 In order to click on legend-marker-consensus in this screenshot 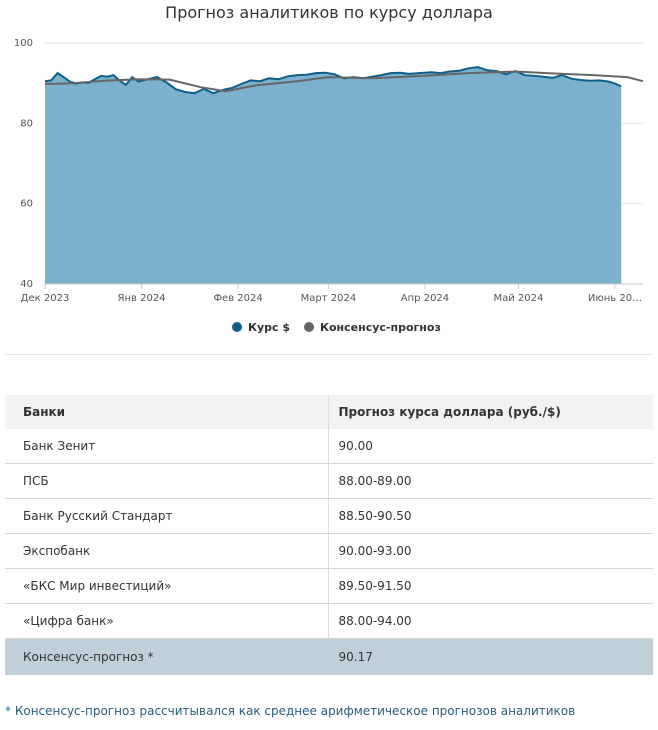, I will do `click(309, 327)`.